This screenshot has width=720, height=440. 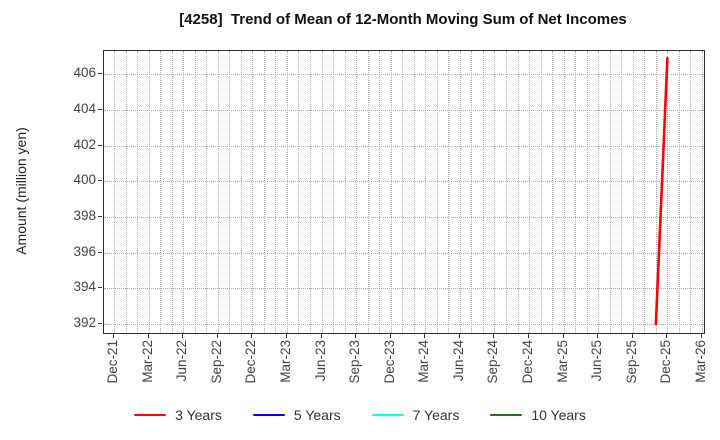 I want to click on legend-swatch-10-years, so click(x=506, y=415).